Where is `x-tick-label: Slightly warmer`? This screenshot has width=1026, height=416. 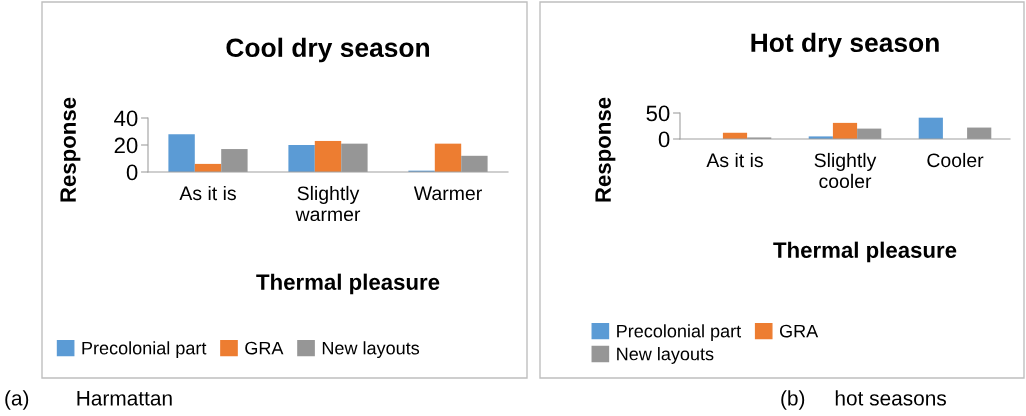
x-tick-label: Slightly warmer is located at coordinates (328, 203).